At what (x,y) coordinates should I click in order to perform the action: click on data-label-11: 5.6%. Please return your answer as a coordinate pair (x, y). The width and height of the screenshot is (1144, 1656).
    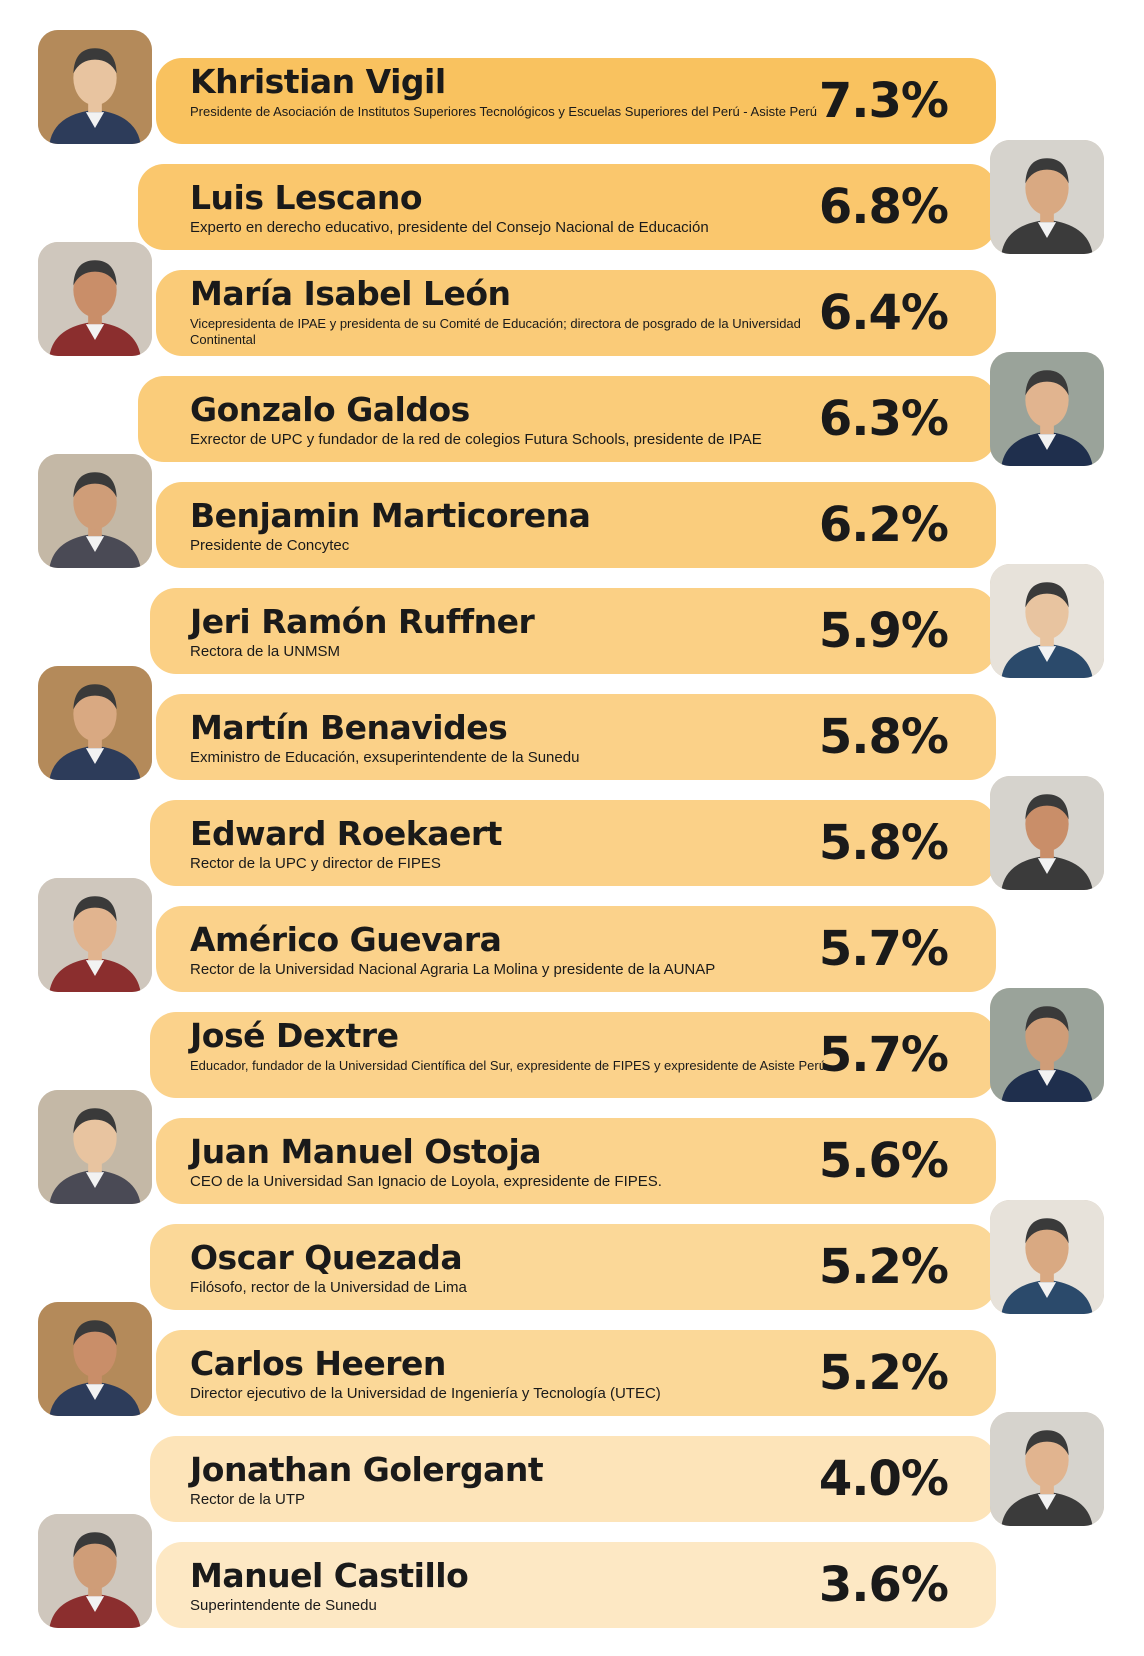
    Looking at the image, I should click on (883, 1161).